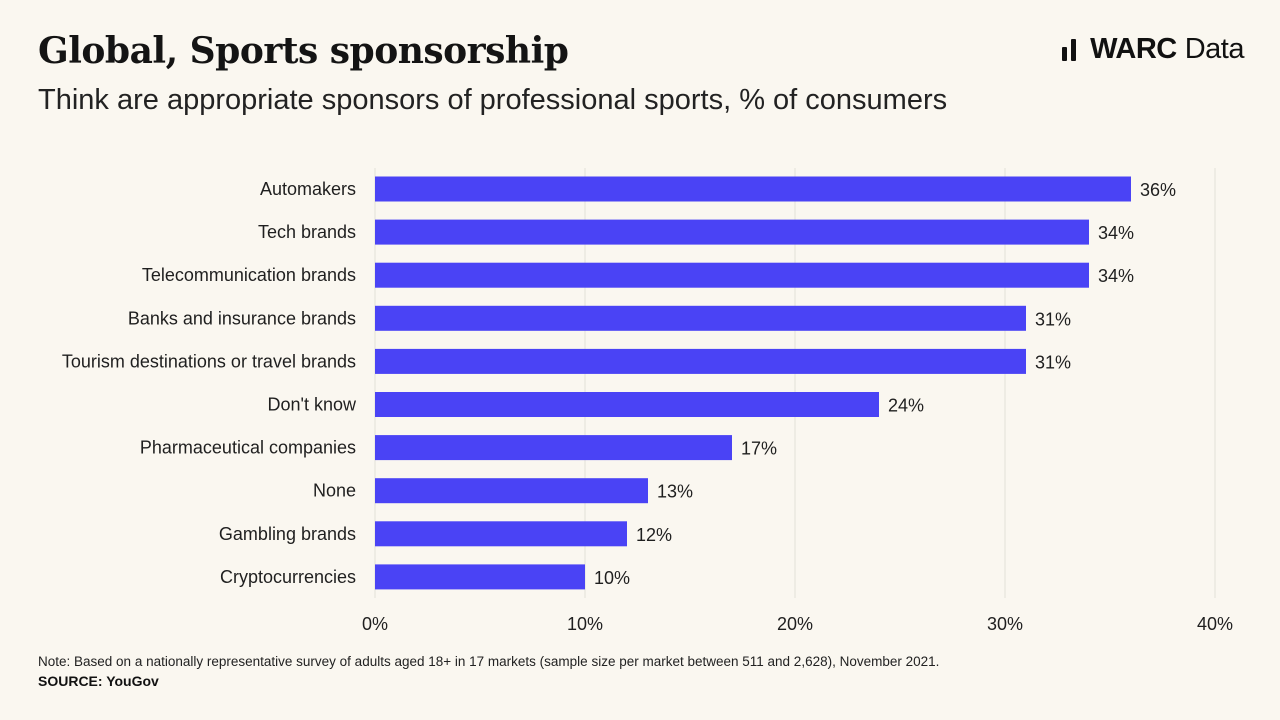 The image size is (1280, 720). What do you see at coordinates (303, 51) in the screenshot?
I see `chart-title: Global, Sports sponsorship` at bounding box center [303, 51].